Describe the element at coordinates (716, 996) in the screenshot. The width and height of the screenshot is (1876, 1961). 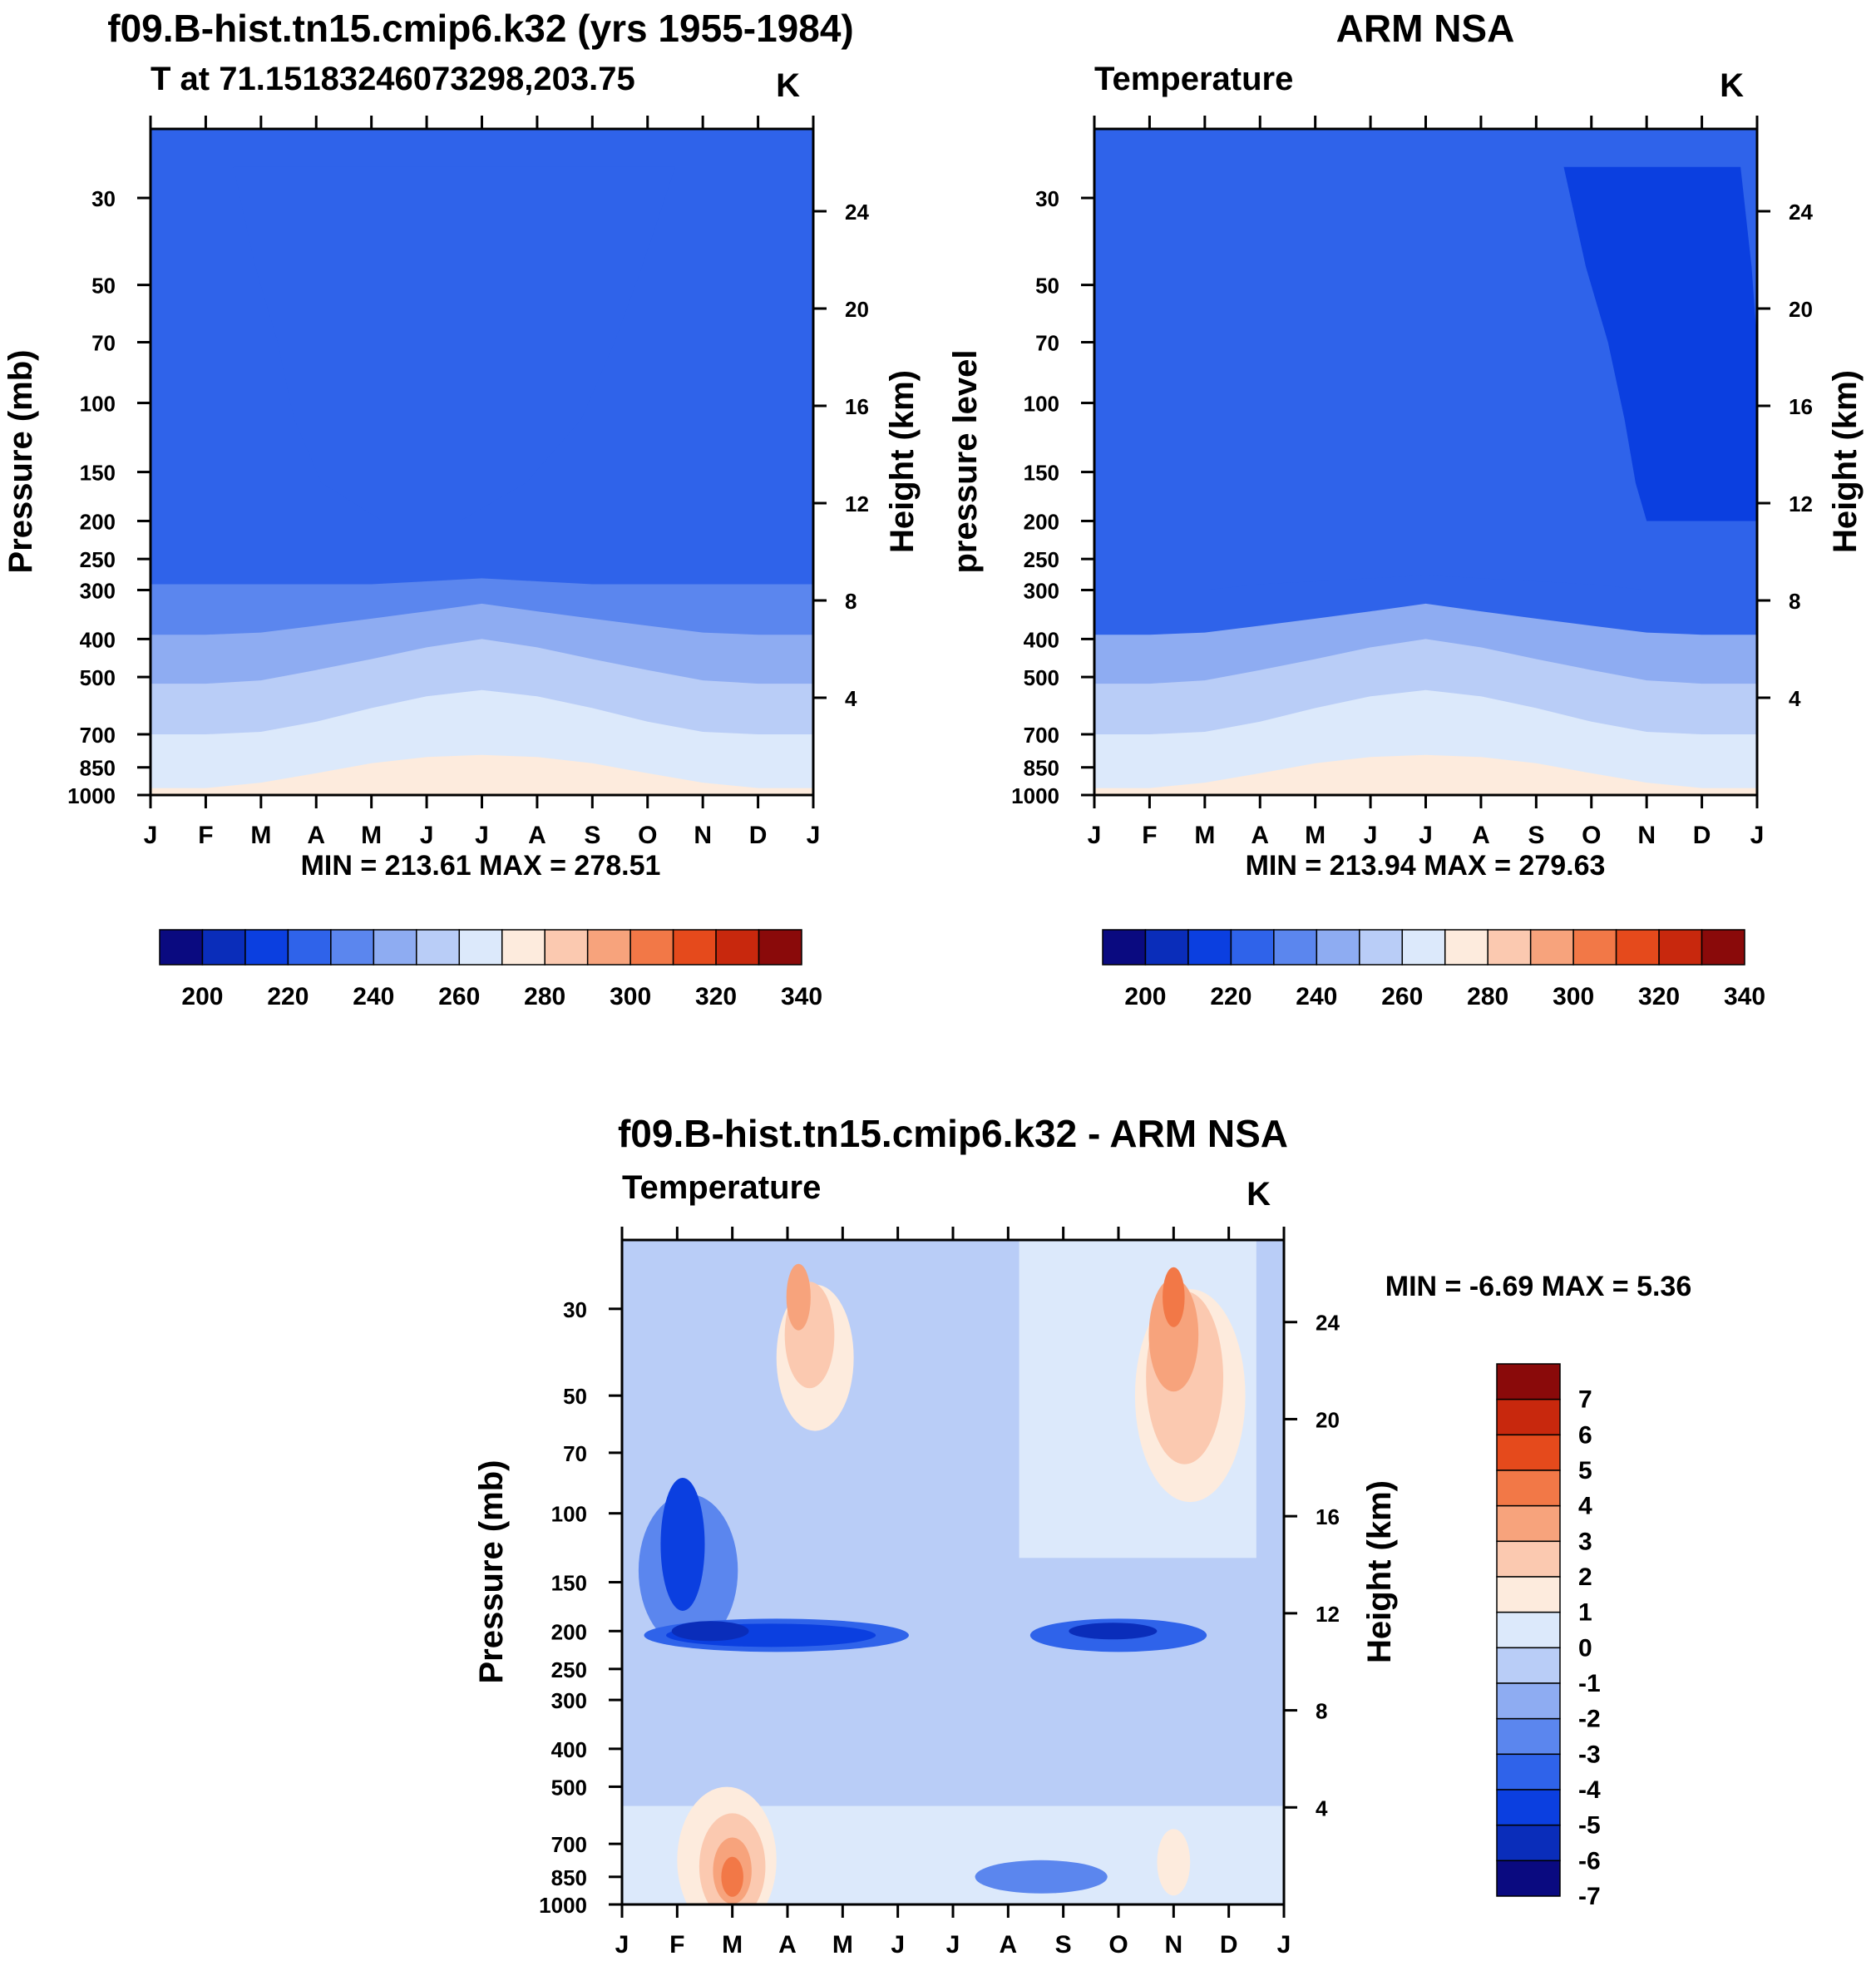
I see `colorbar-label: 320` at that location.